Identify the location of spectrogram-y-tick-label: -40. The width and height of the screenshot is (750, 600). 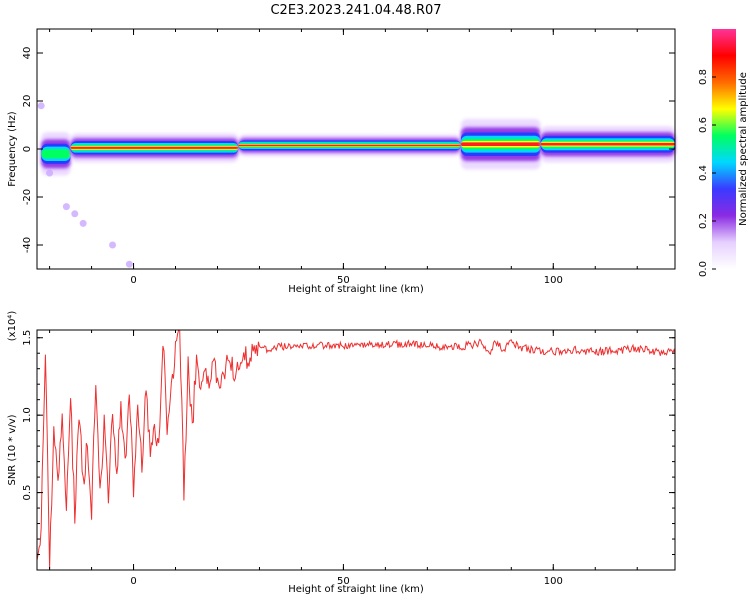
(27, 245).